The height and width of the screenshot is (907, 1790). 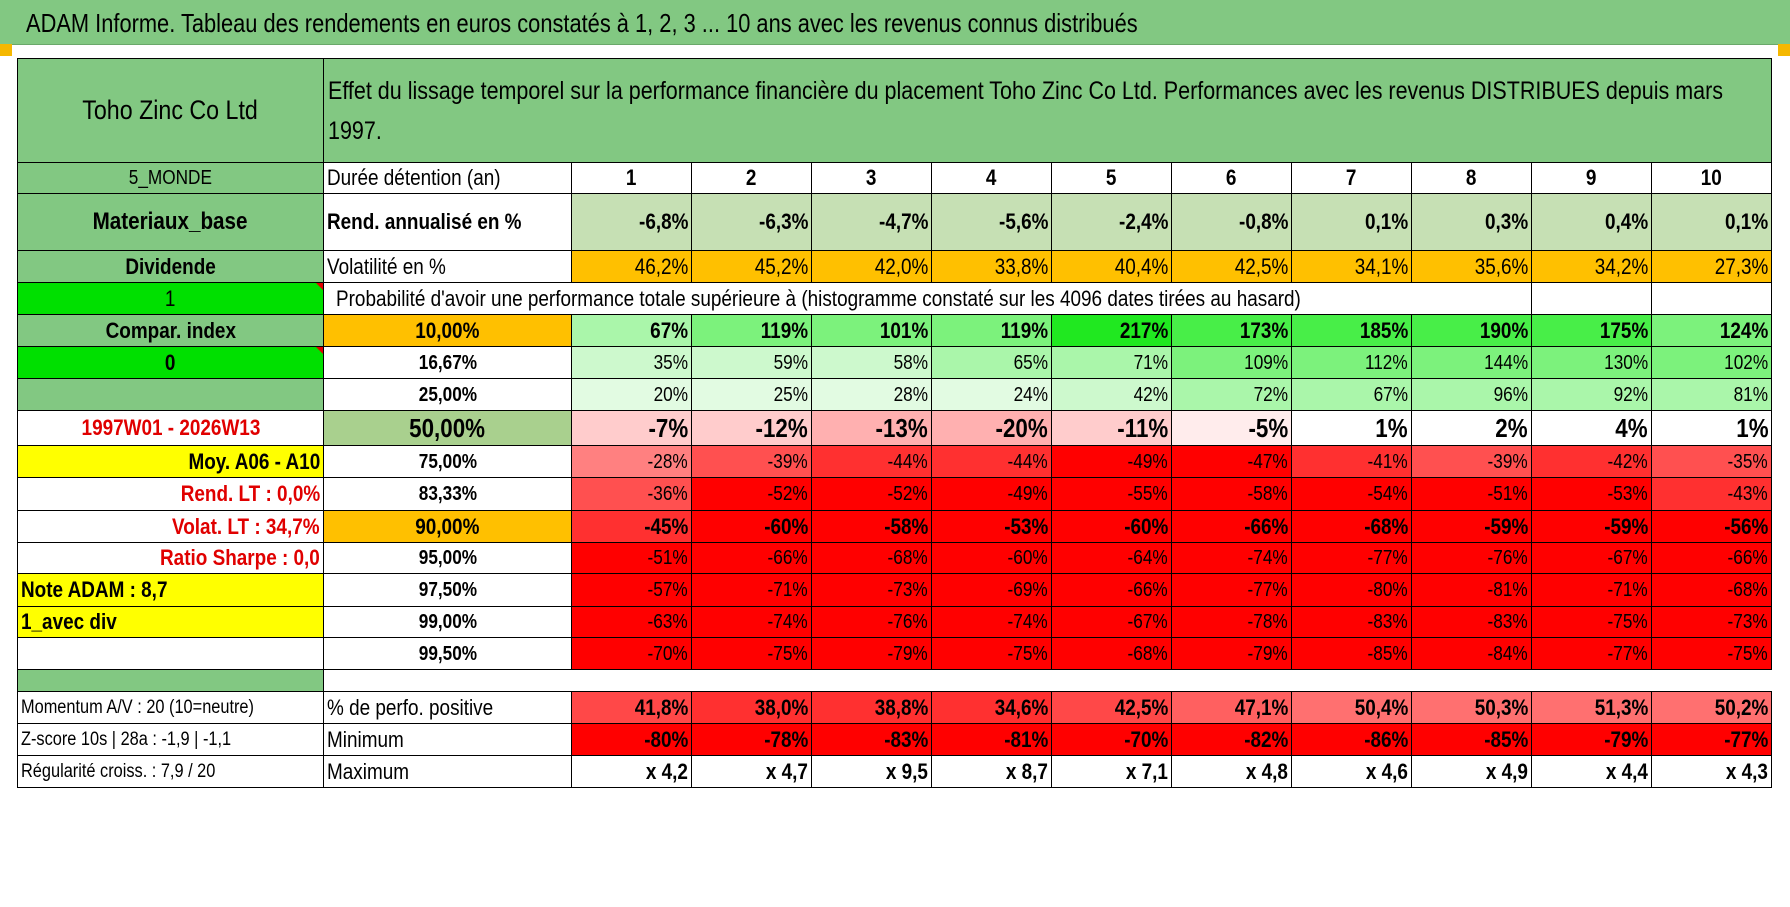 I want to click on rend-value-text: -4,7%, so click(x=903, y=221).